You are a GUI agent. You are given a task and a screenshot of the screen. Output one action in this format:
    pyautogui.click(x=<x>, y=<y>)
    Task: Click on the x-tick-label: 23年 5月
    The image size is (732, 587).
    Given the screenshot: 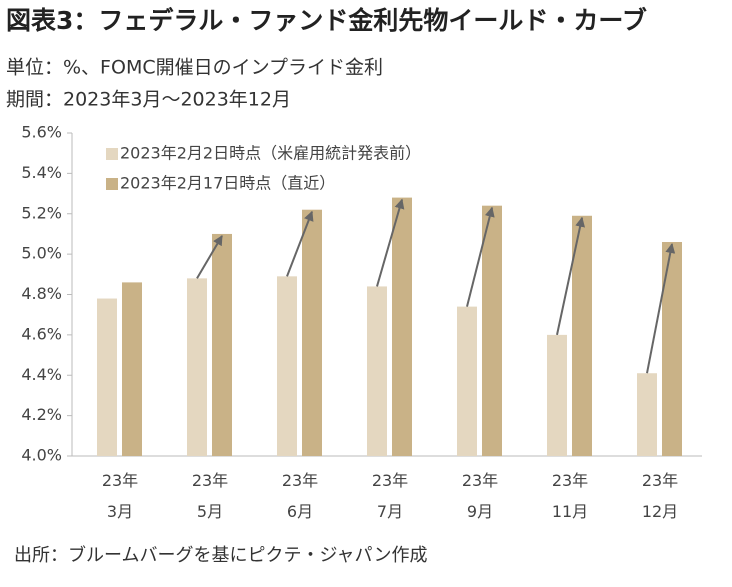 What is the action you would take?
    pyautogui.click(x=210, y=496)
    